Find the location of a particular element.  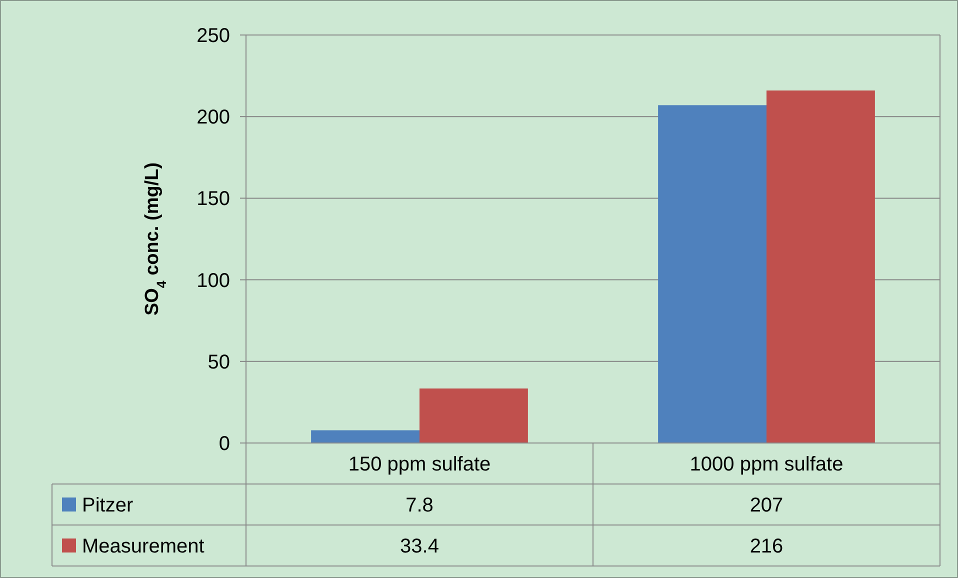

legend-label: Measurement is located at coordinates (143, 547).